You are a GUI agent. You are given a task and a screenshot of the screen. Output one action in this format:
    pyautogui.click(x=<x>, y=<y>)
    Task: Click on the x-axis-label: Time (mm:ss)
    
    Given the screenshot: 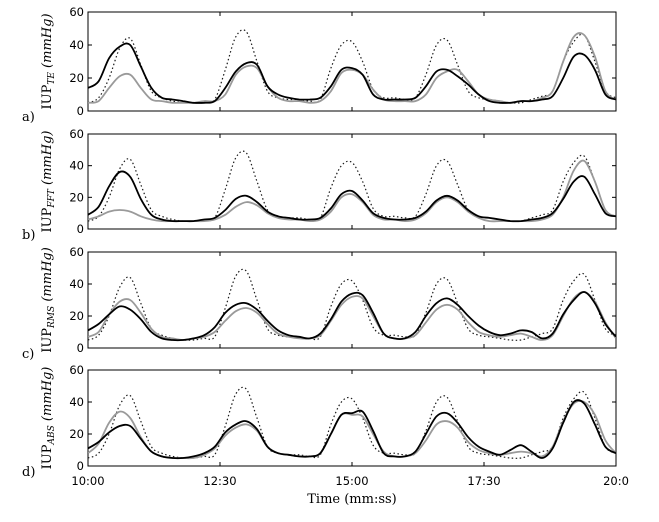 What is the action you would take?
    pyautogui.click(x=352, y=499)
    